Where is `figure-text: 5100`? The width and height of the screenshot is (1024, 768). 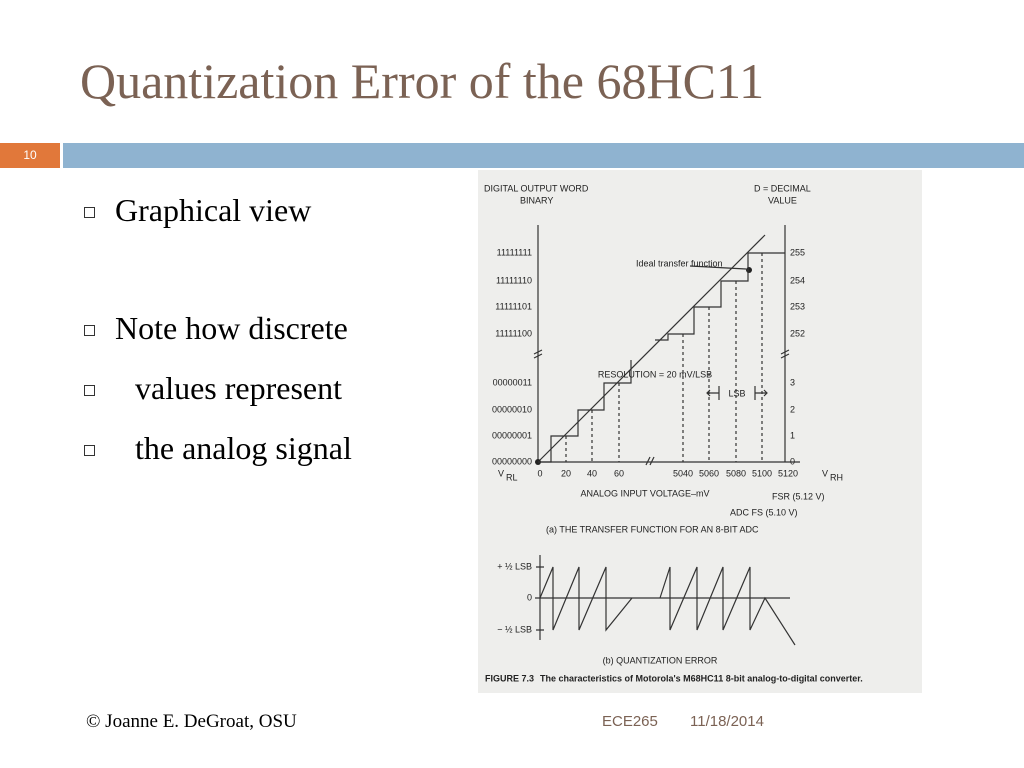
figure-text: 5100 is located at coordinates (762, 473).